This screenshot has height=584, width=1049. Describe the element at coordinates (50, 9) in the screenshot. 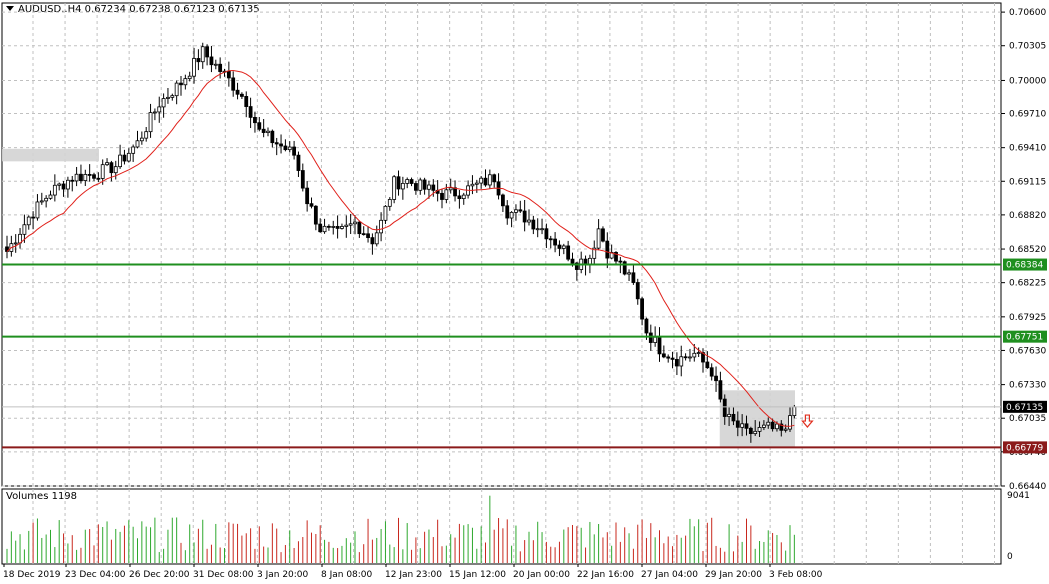

I see `symbol-label: AUDUSD..H4` at that location.